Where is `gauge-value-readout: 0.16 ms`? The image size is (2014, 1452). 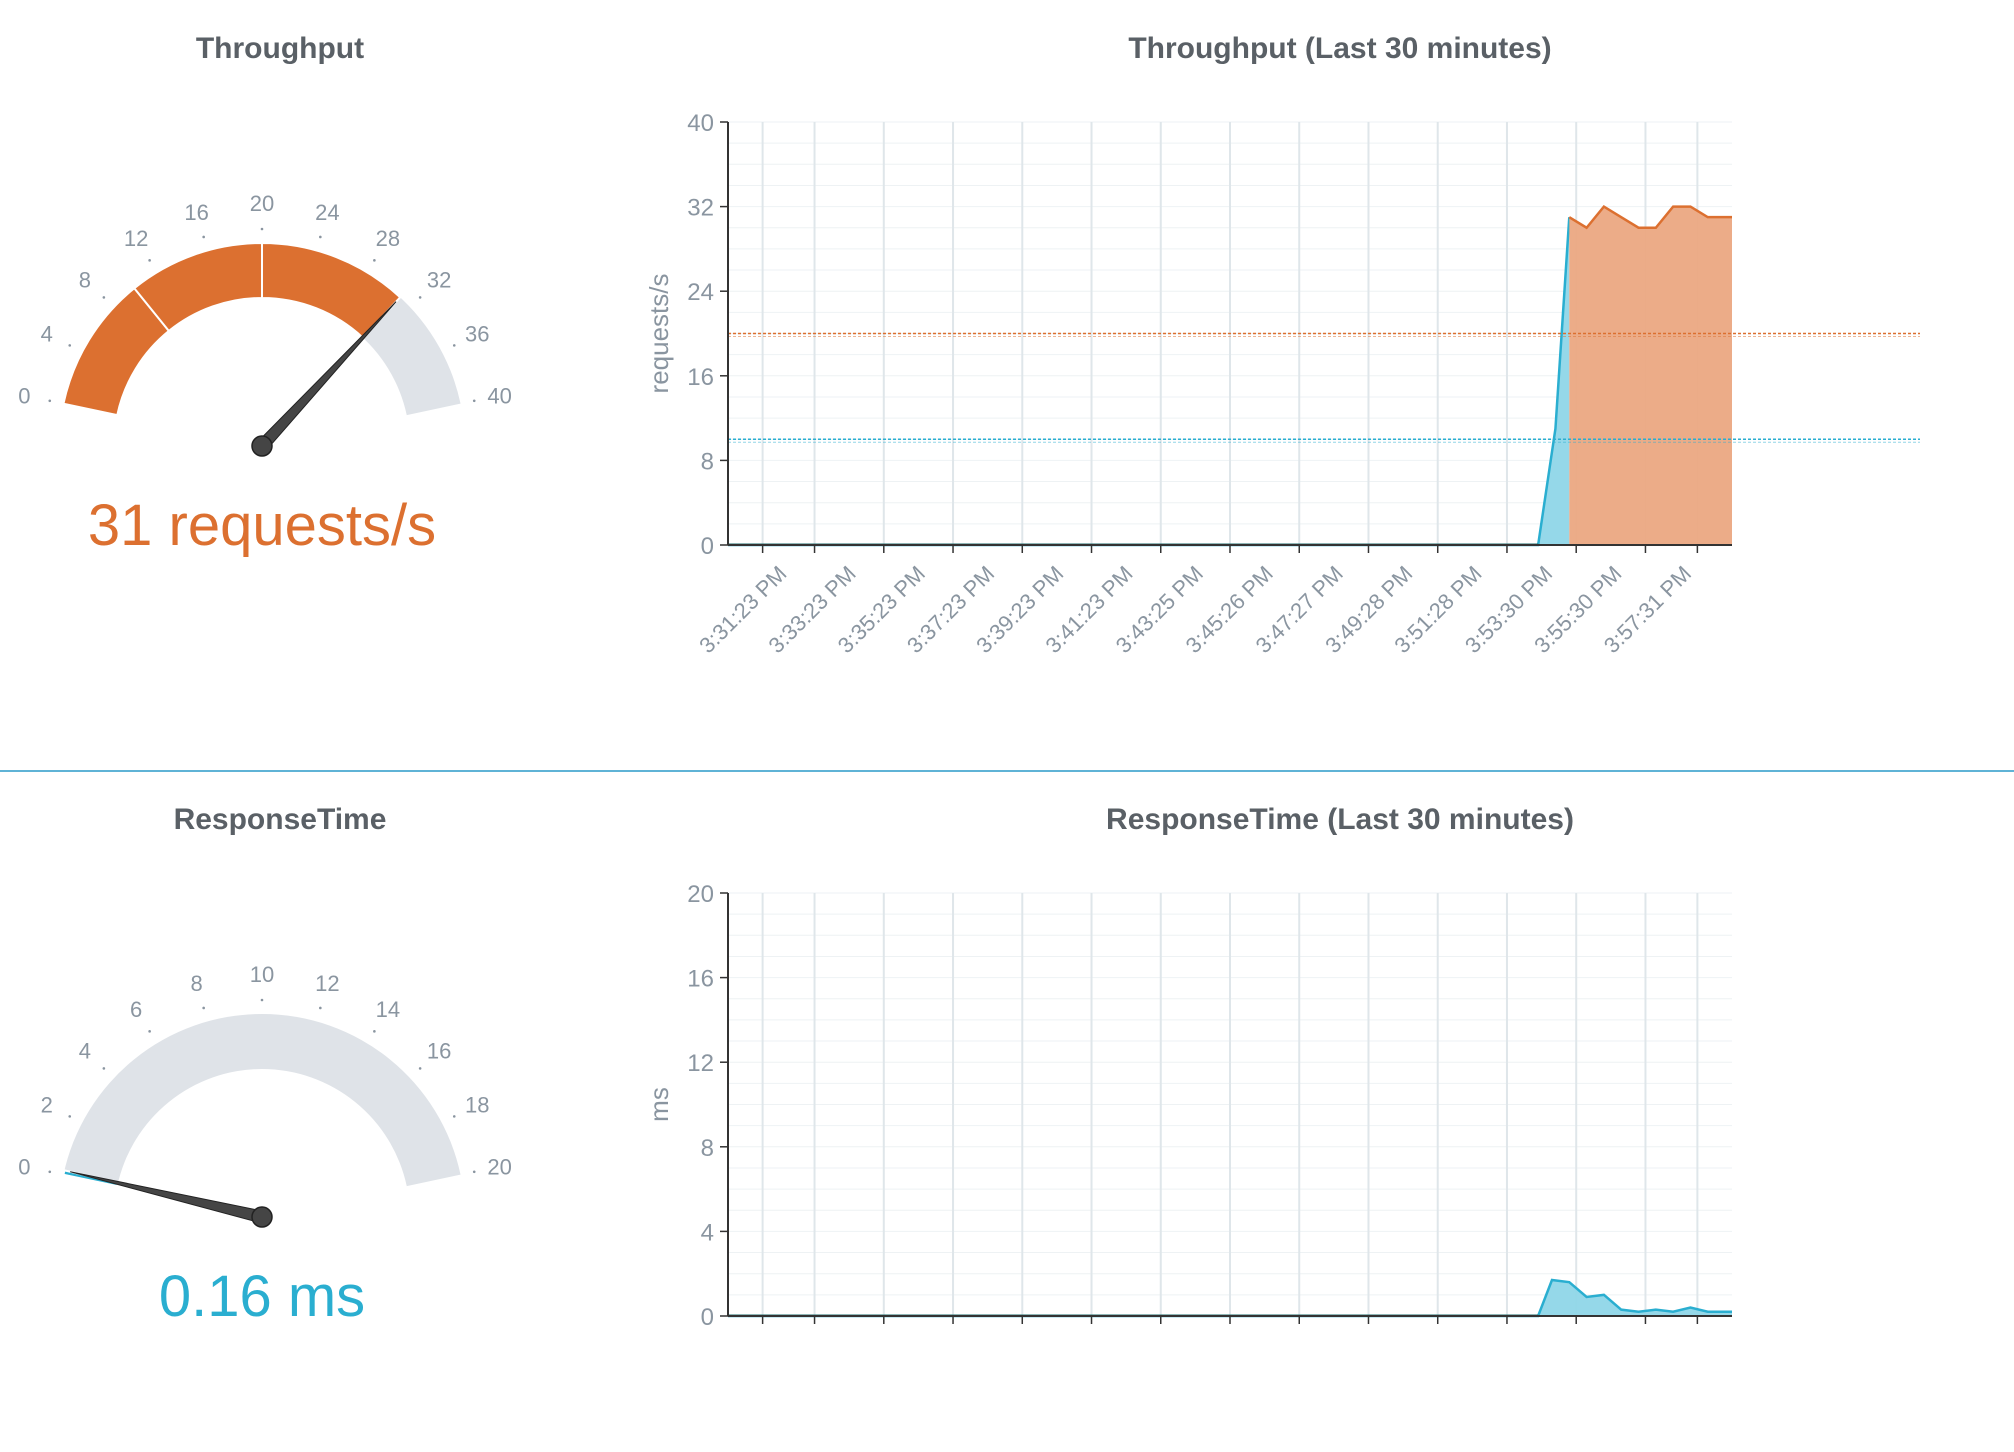
gauge-value-readout: 0.16 ms is located at coordinates (262, 1296).